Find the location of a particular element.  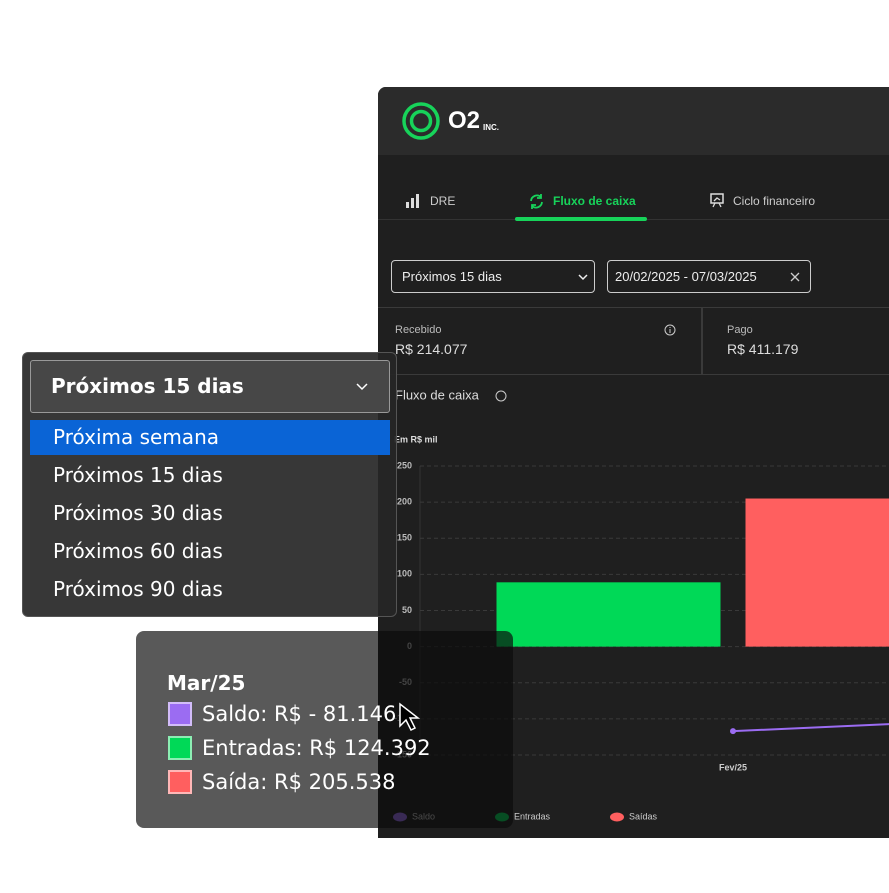

card-label: Pago is located at coordinates (740, 330).